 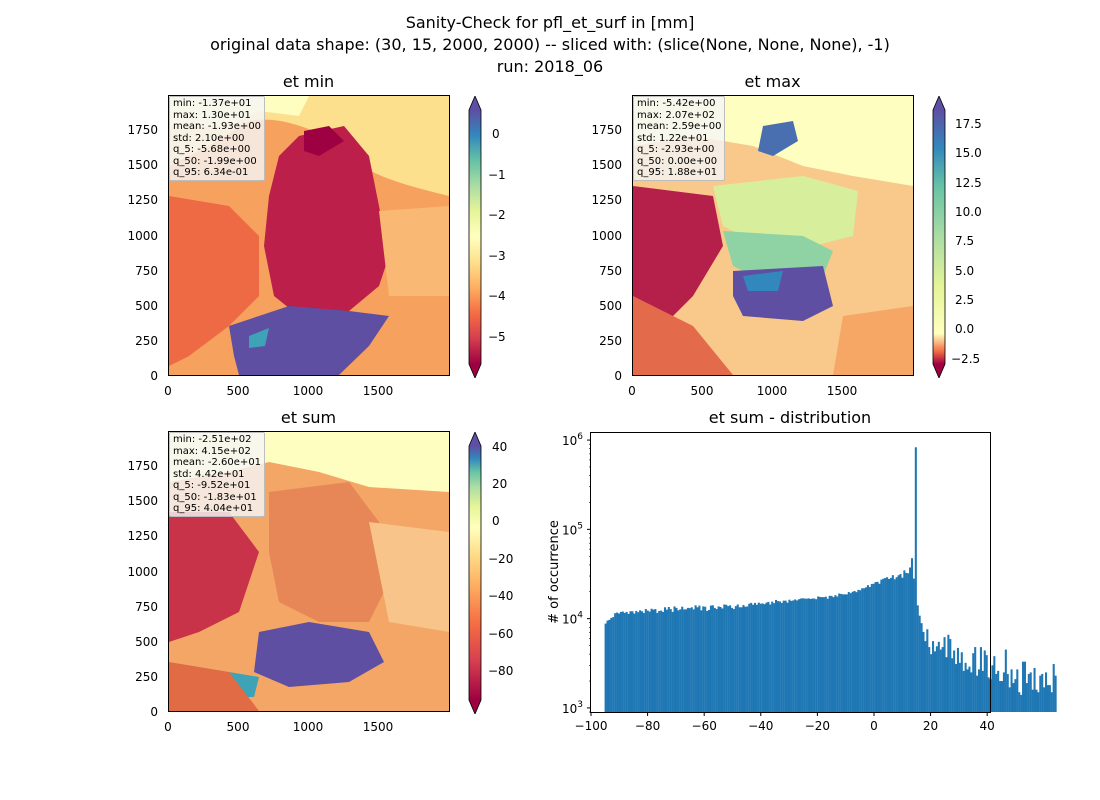 I want to click on colorbar-tick-label: 0.0, so click(x=965, y=329).